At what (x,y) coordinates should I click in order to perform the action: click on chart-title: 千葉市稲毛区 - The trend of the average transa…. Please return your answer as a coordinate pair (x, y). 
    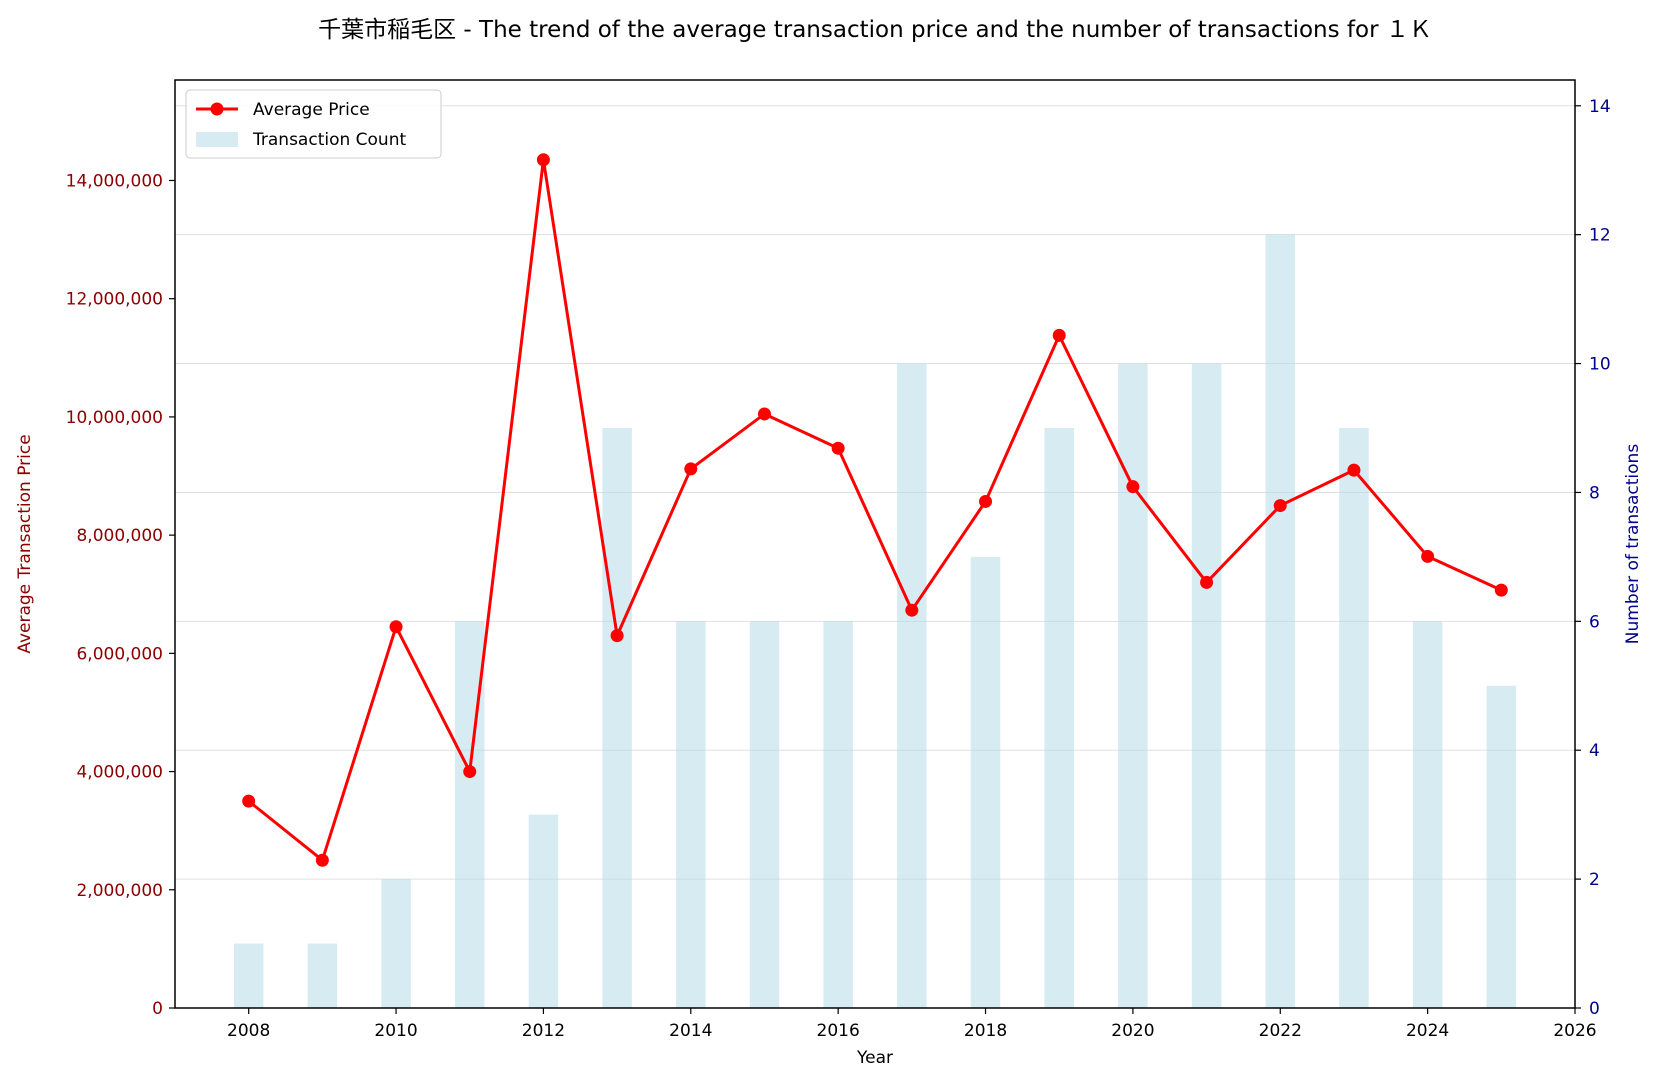
    Looking at the image, I should click on (875, 30).